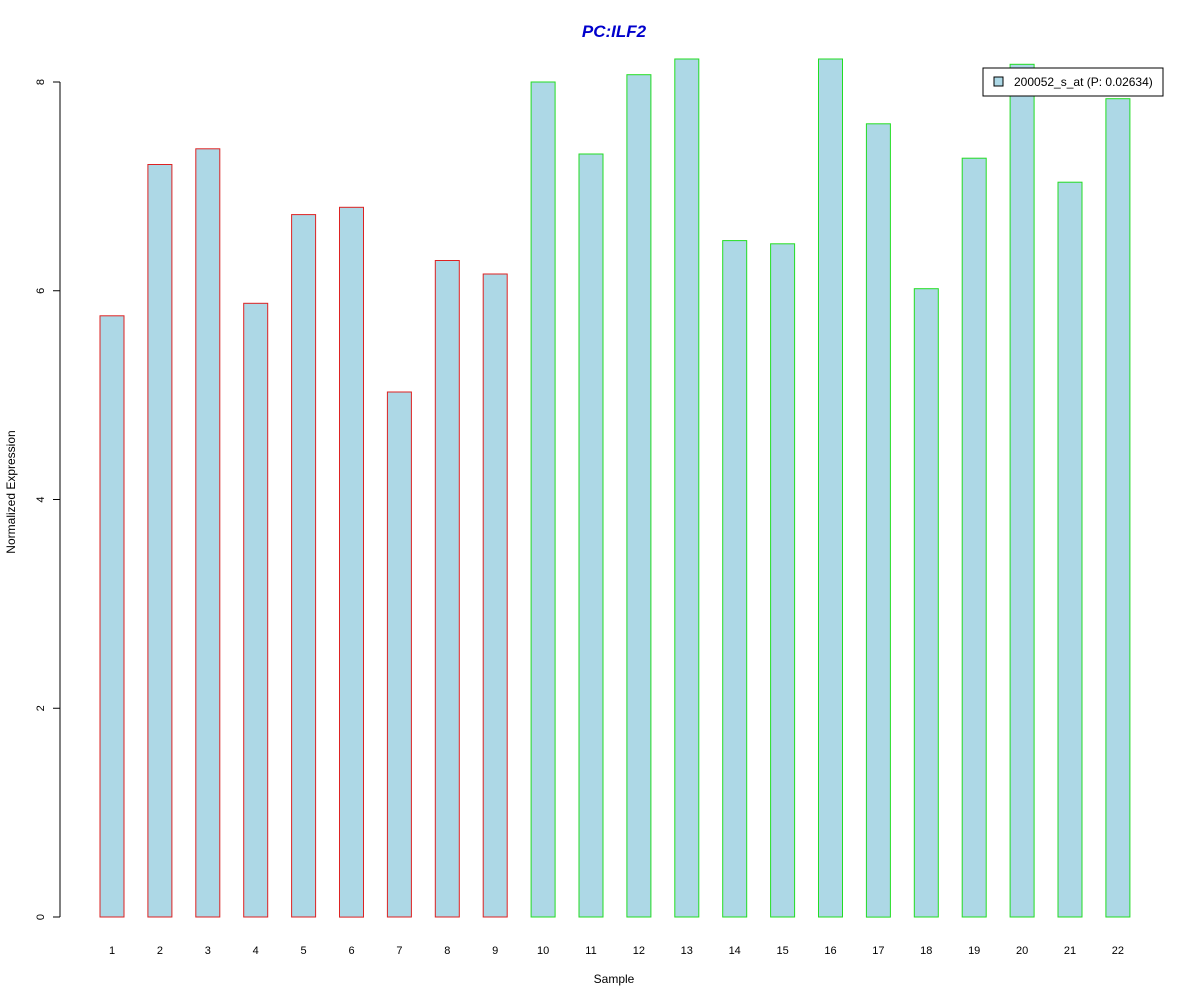 The width and height of the screenshot is (1200, 1005). Describe the element at coordinates (687, 951) in the screenshot. I see `x-tick-label: 13` at that location.